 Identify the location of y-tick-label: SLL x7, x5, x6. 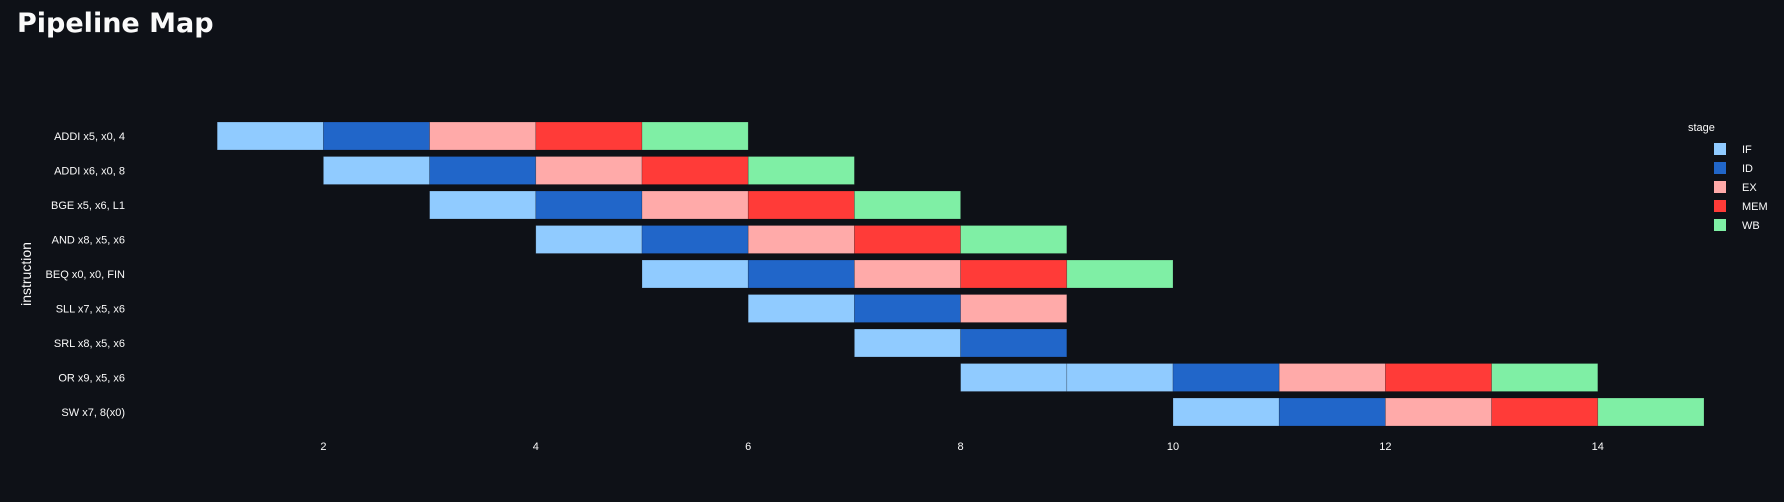
(90, 310).